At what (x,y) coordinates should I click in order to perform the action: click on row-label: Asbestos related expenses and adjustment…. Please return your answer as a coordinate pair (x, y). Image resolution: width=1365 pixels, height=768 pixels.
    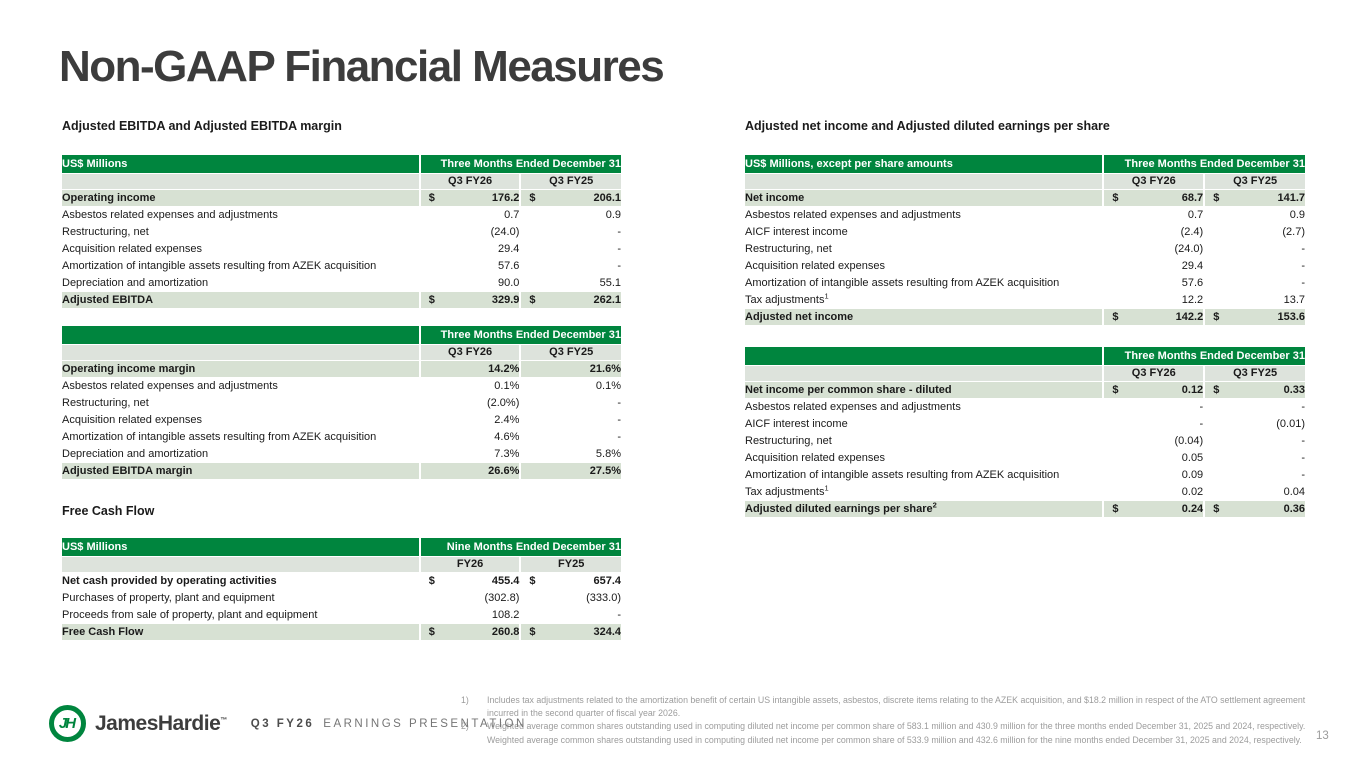
    Looking at the image, I should click on (241, 214).